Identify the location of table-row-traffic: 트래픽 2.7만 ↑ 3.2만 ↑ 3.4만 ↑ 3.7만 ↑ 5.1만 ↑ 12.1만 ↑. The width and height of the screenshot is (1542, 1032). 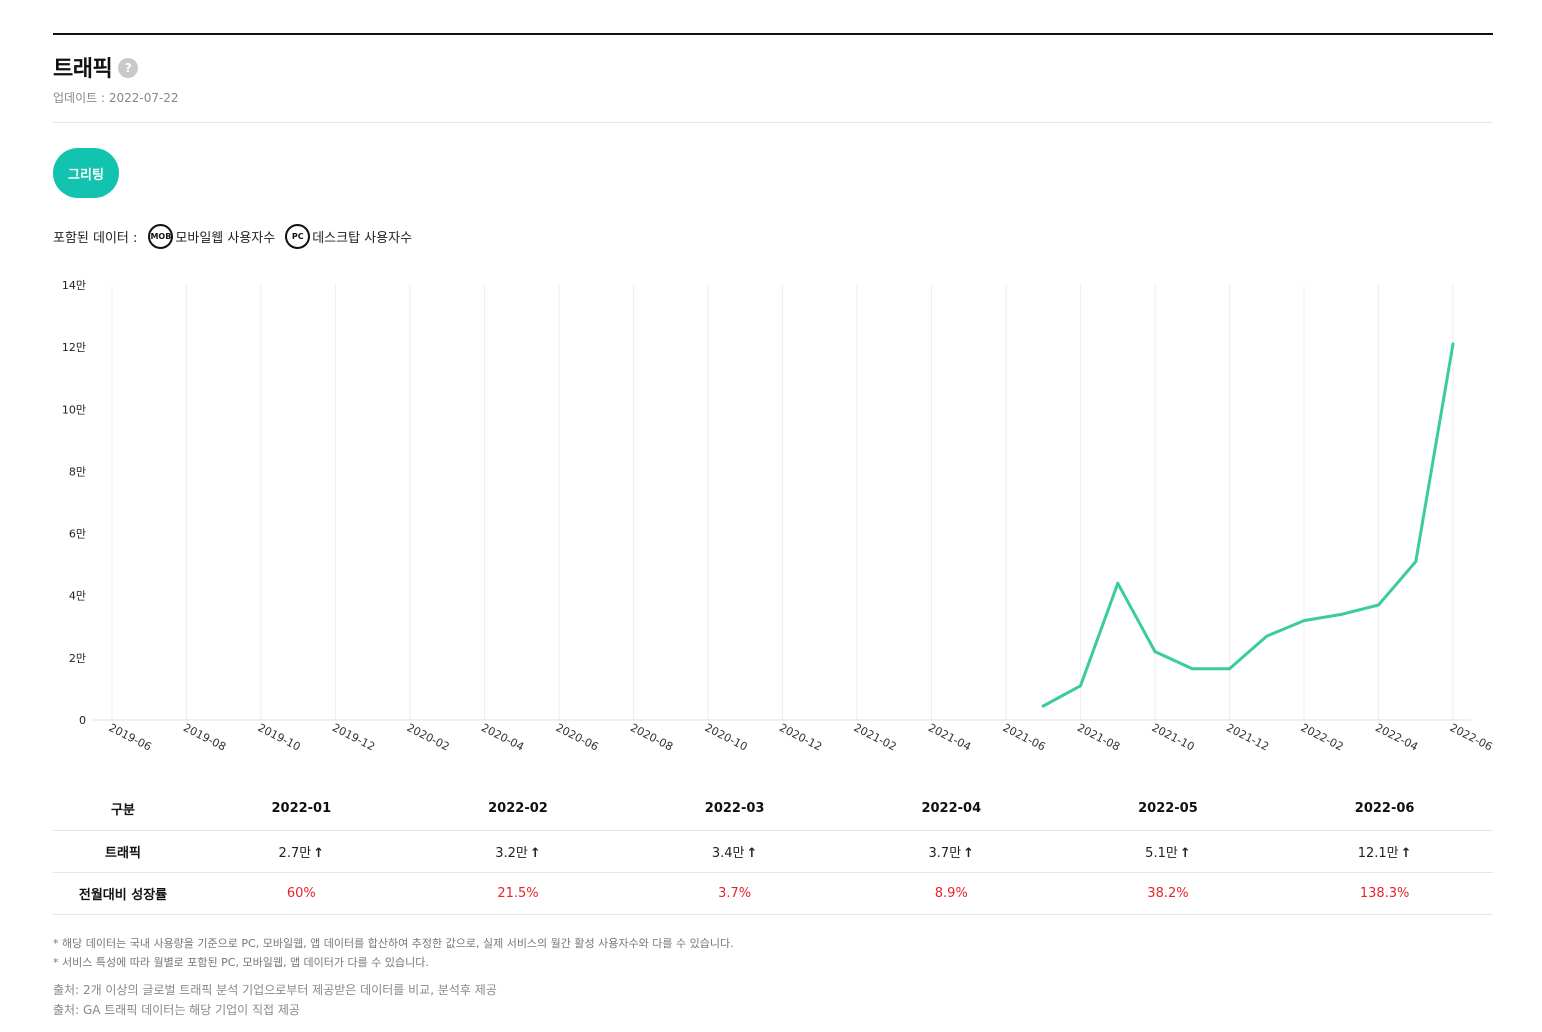
(773, 851).